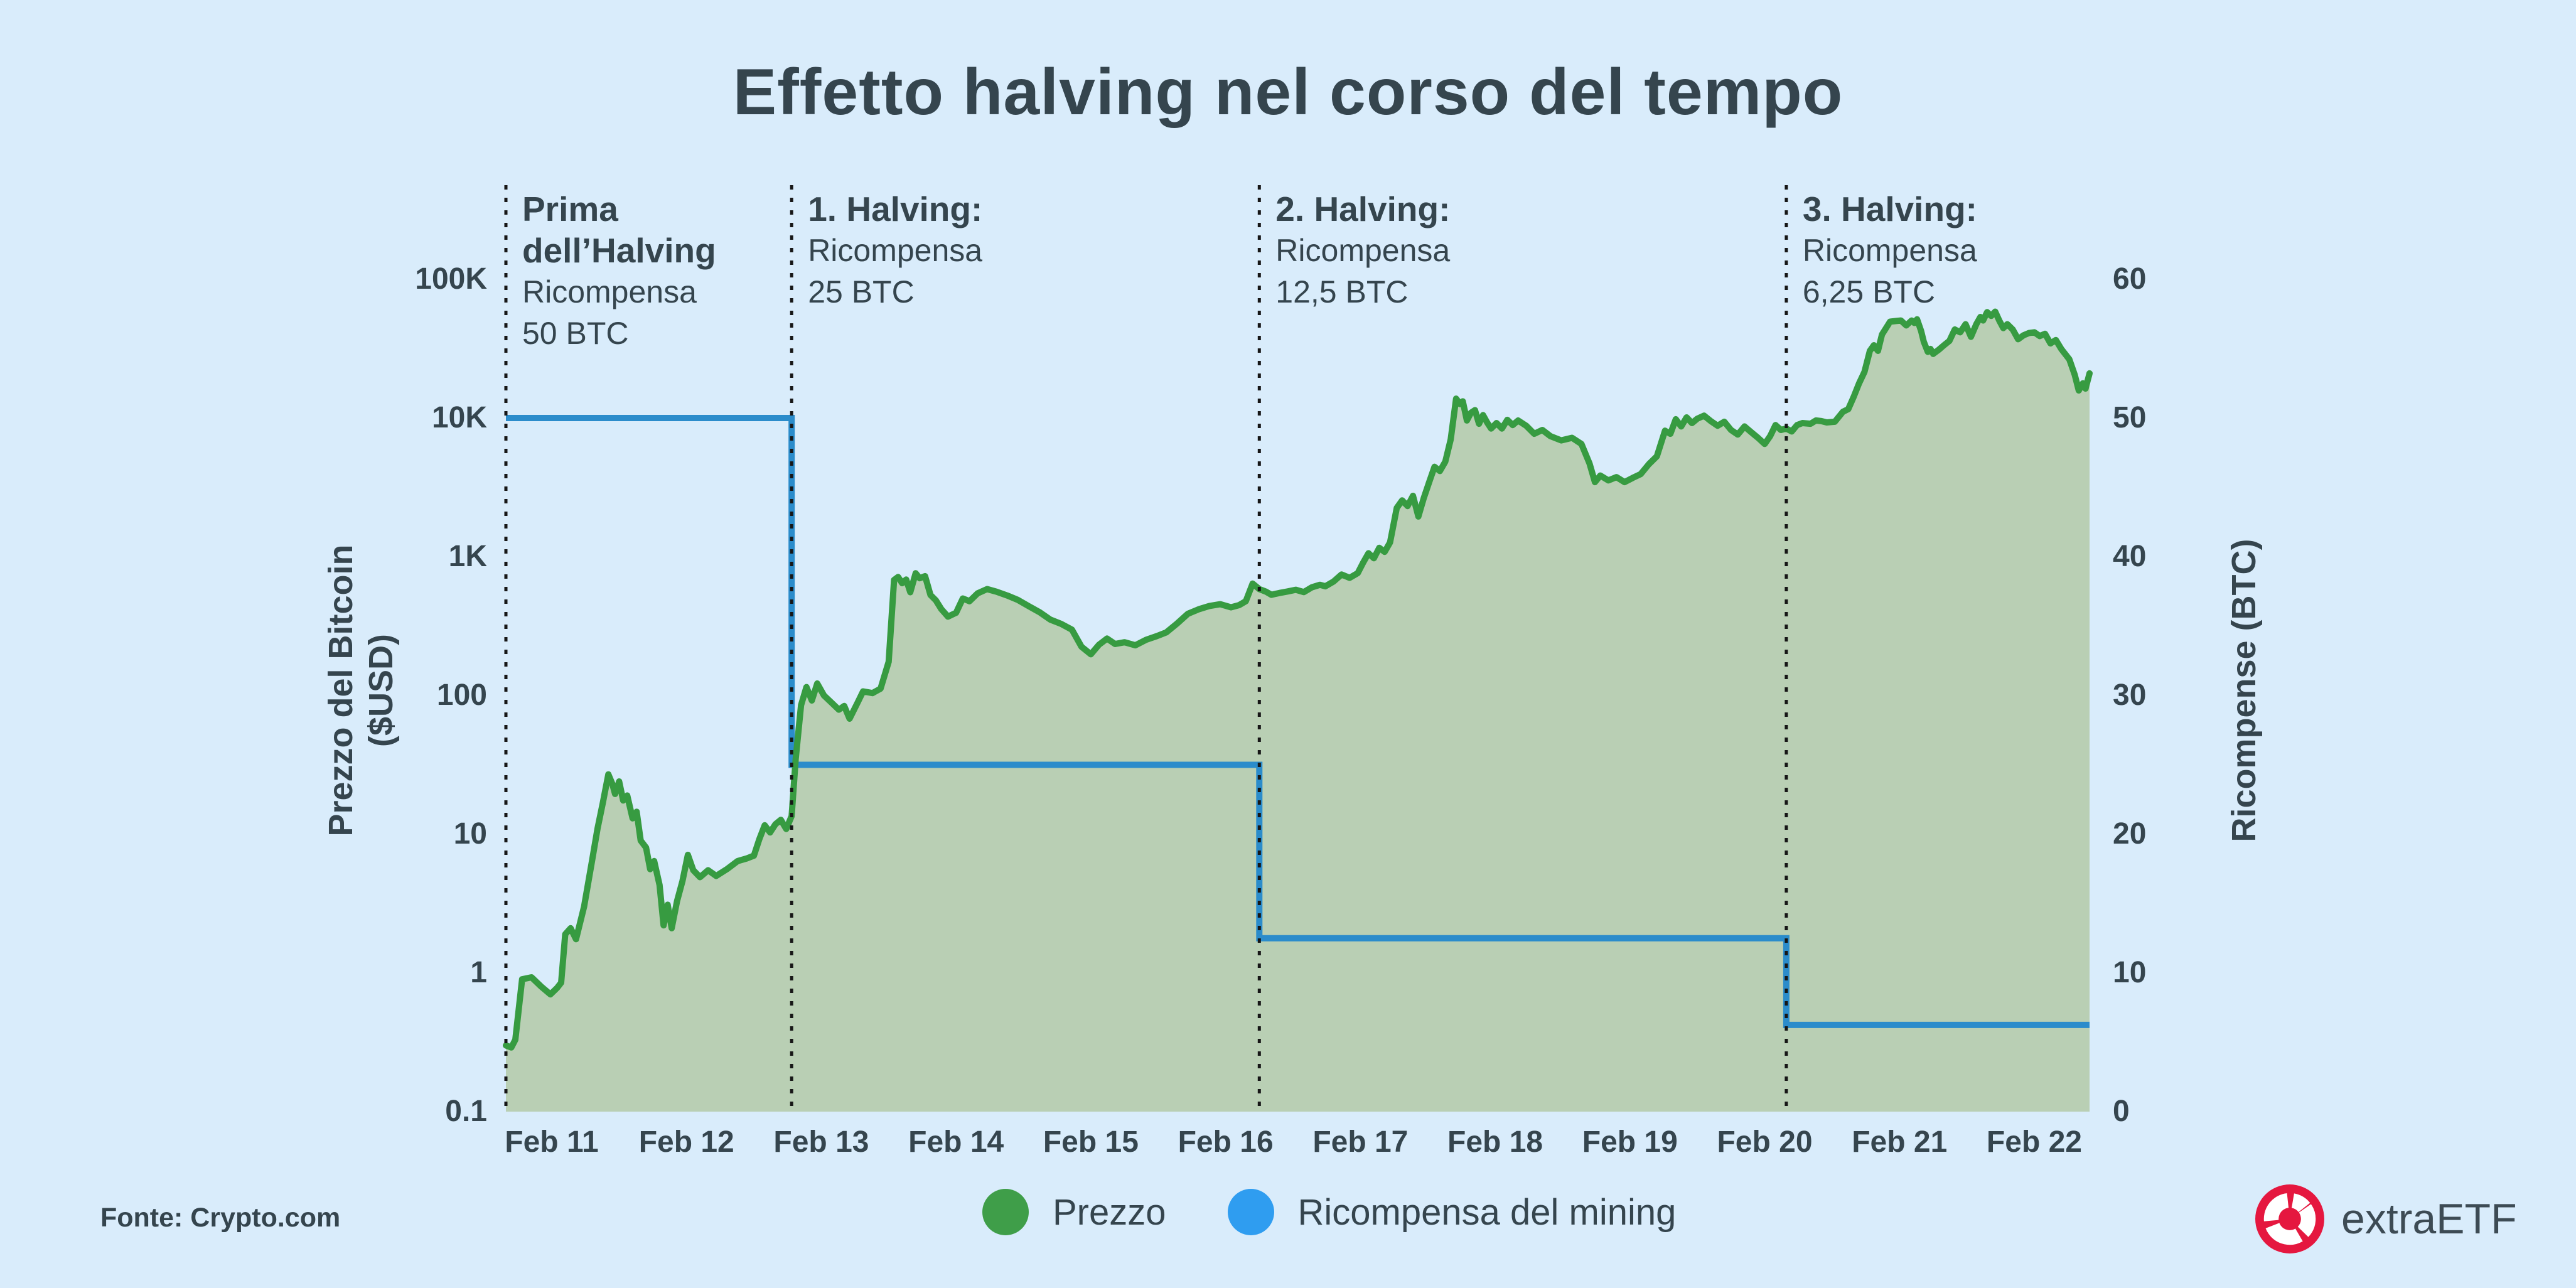  I want to click on x-tick-label: Feb 16, so click(1226, 1142).